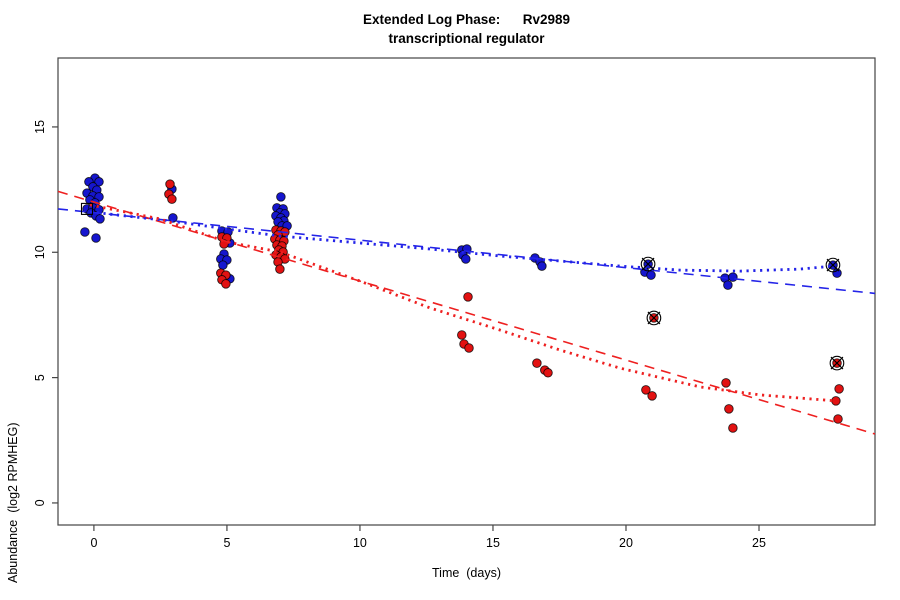  Describe the element at coordinates (466, 19) in the screenshot. I see `plot-title: Extended Log Phase: Rv2989` at that location.